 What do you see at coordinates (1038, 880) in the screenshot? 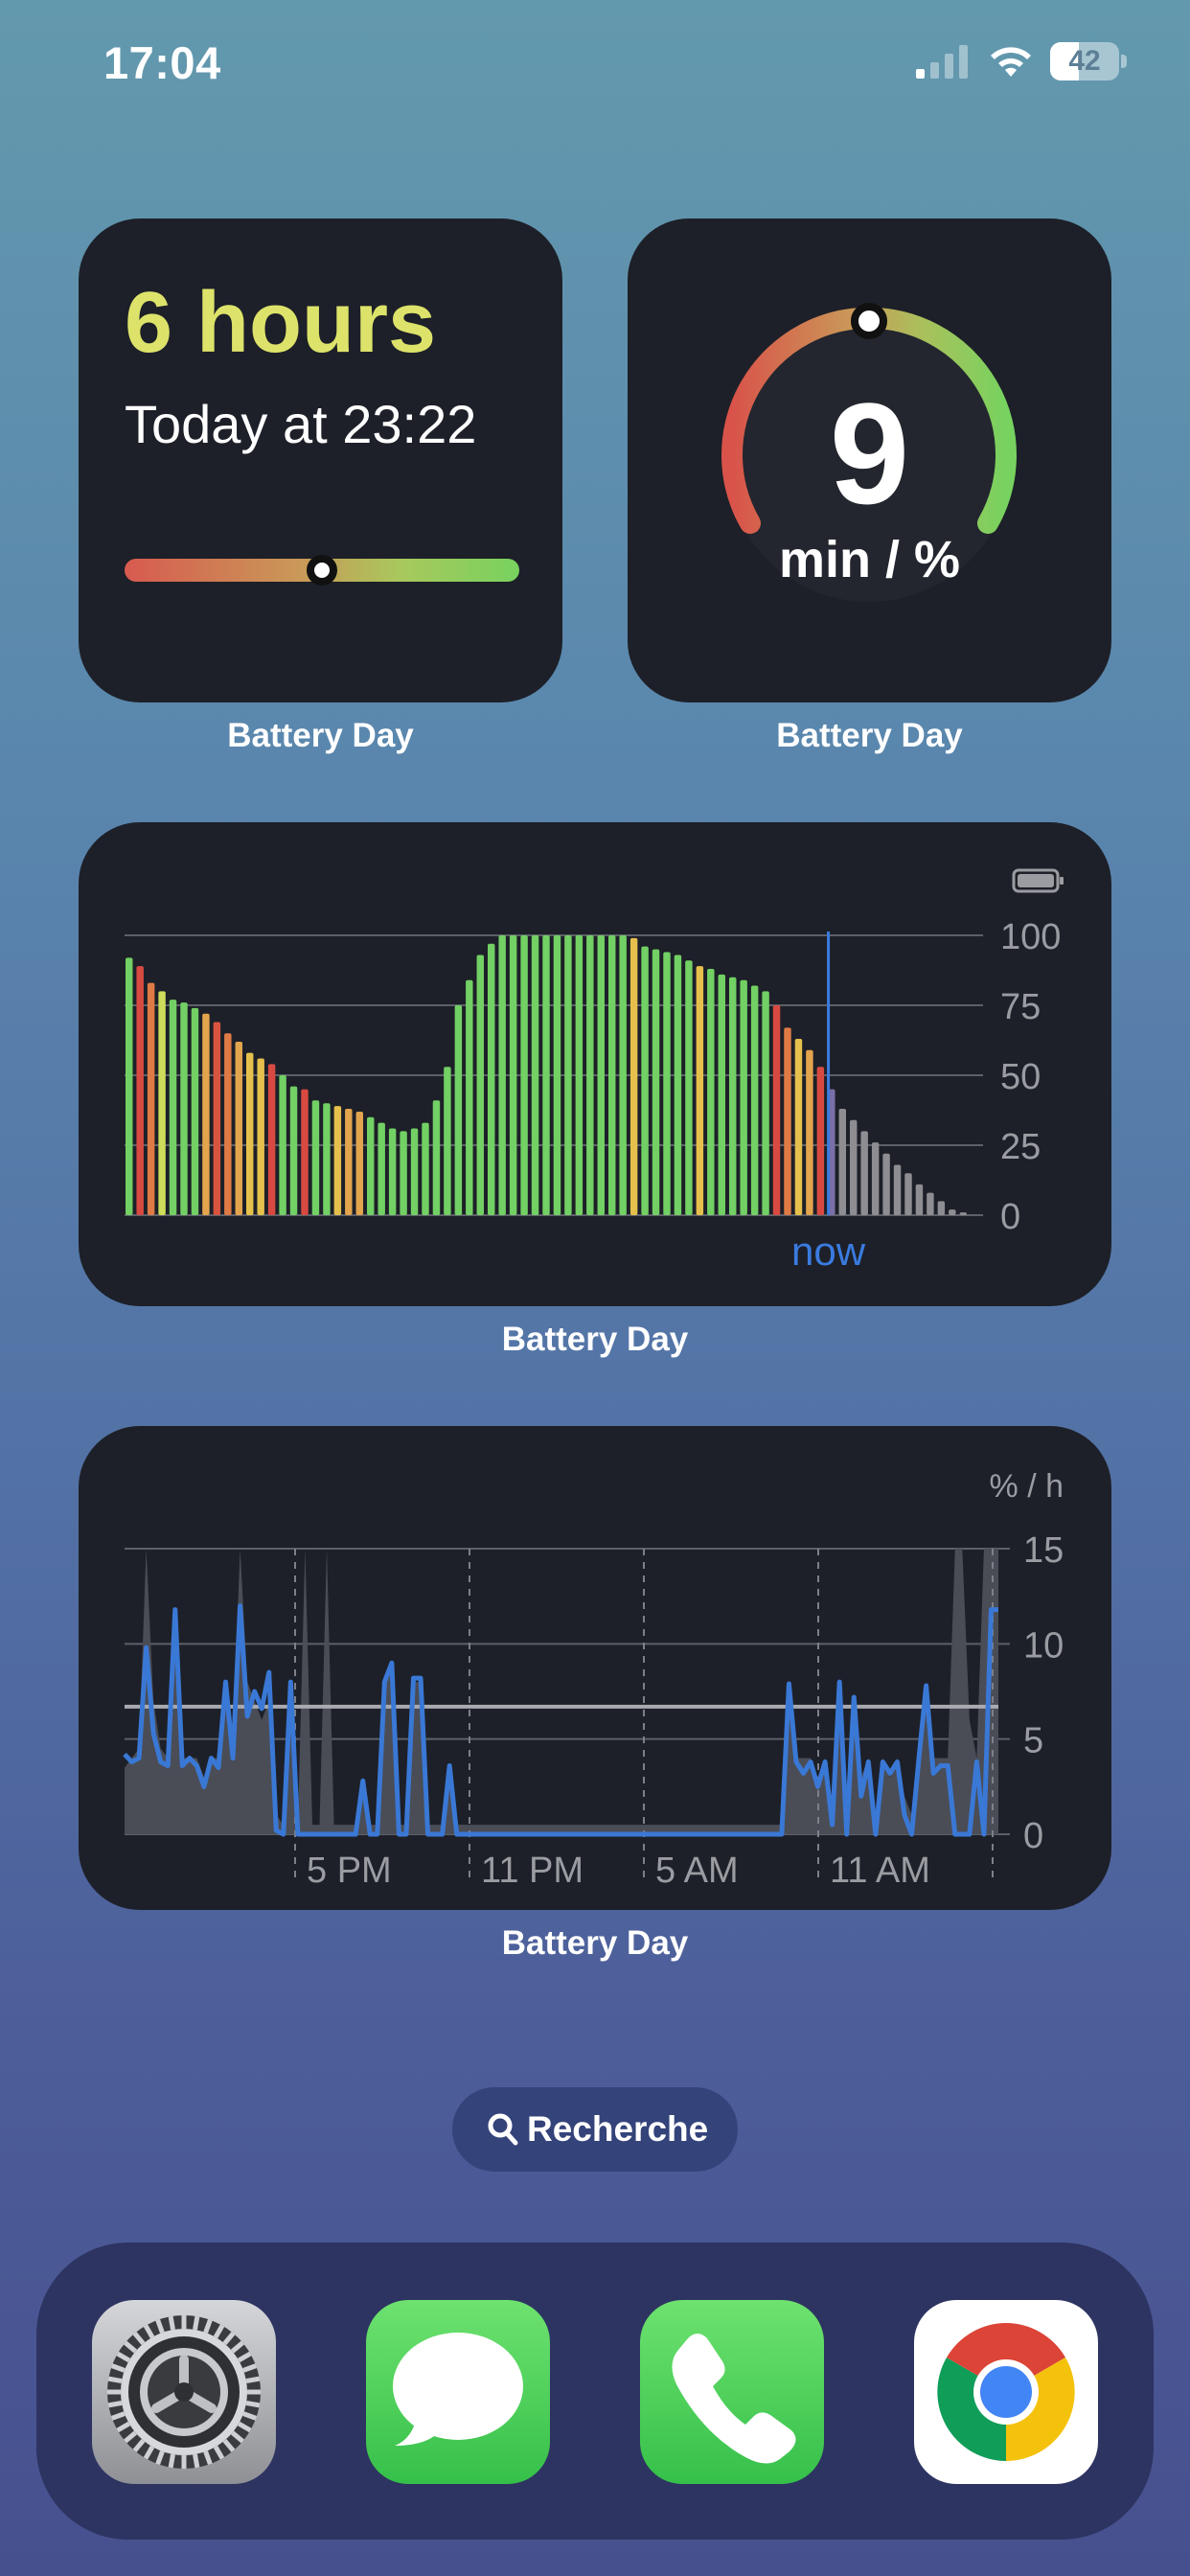
I see `battery-icon` at bounding box center [1038, 880].